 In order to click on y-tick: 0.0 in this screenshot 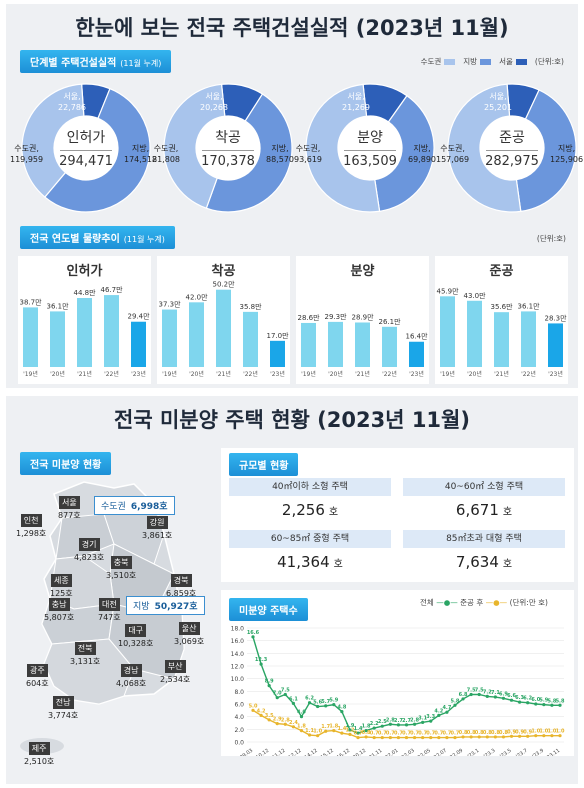, I will do `click(239, 743)`.